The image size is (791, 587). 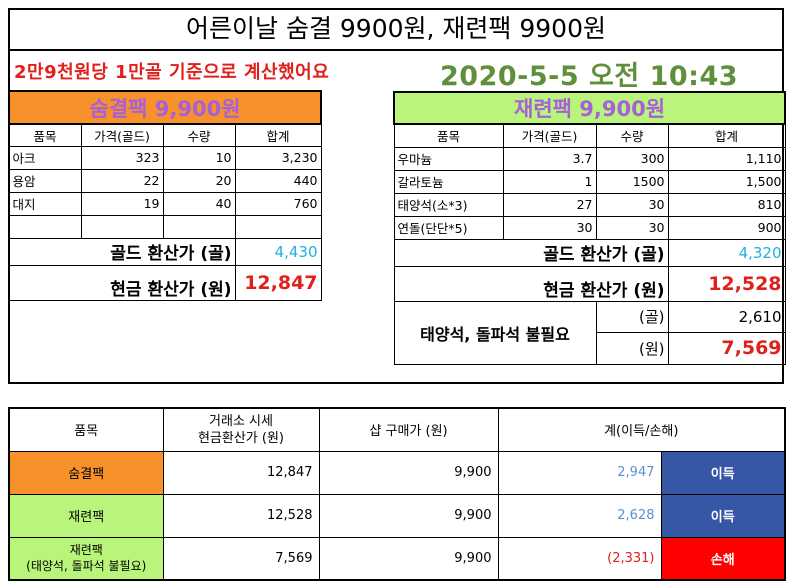 I want to click on page-title: 어른이날 숨결 9900원, 재련팩 9900원, so click(x=396, y=29).